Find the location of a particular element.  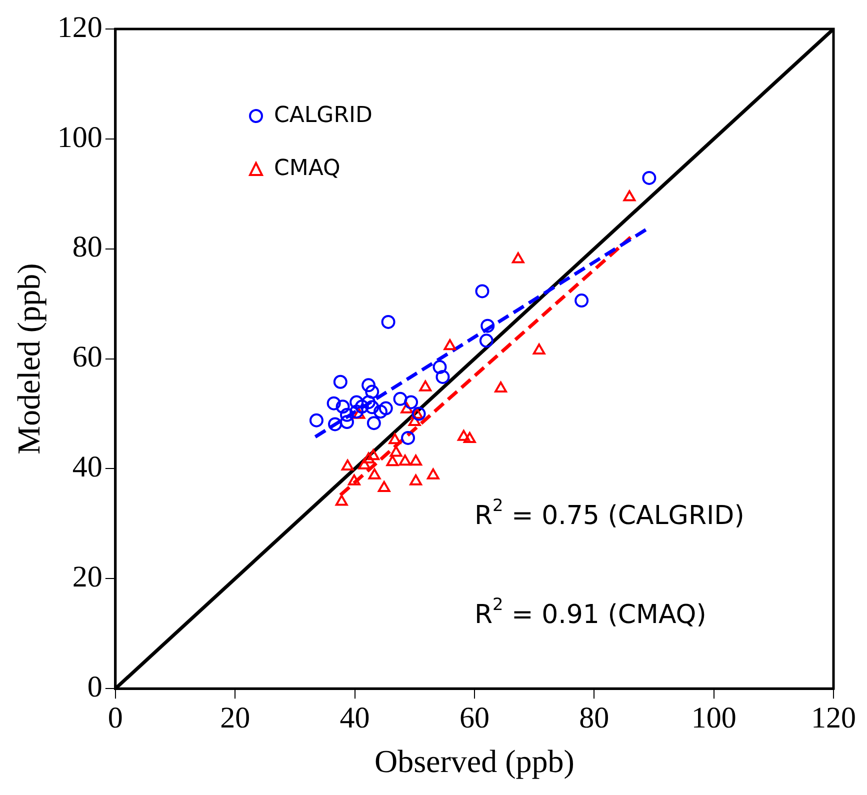

legend-label: CMAQ is located at coordinates (307, 168).